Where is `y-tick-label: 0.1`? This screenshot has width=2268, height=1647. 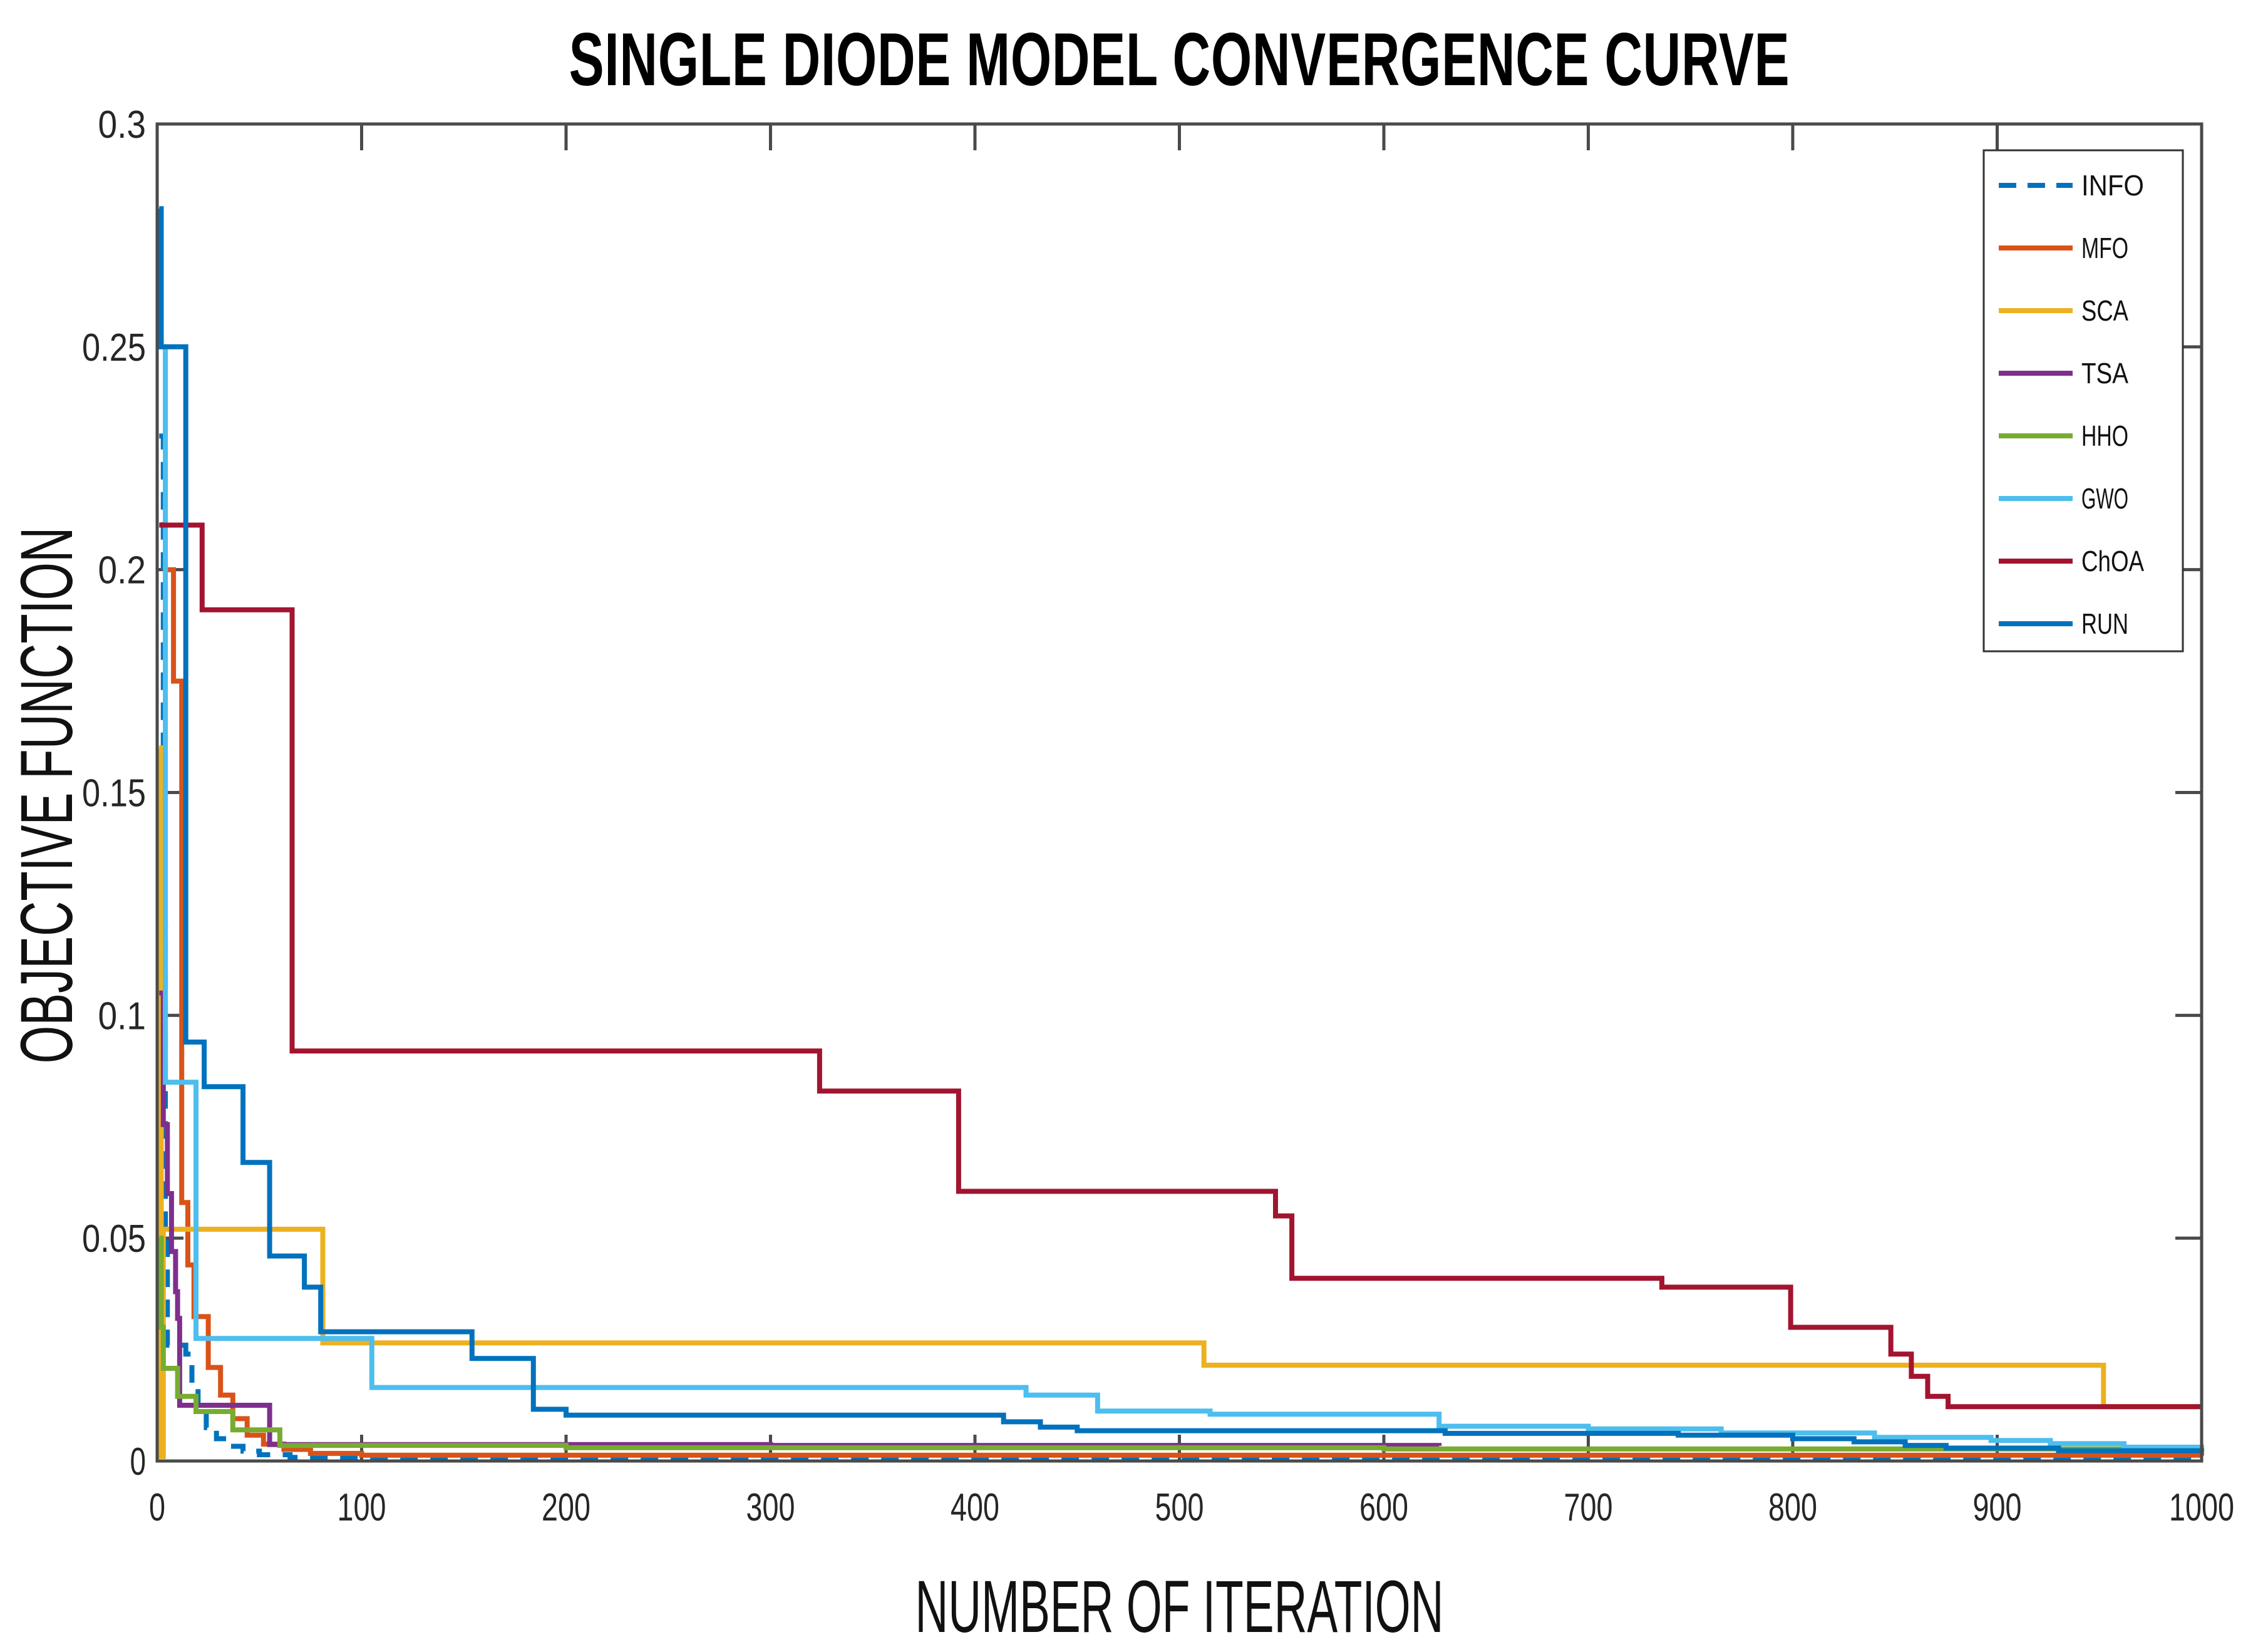
y-tick-label: 0.1 is located at coordinates (123, 1016).